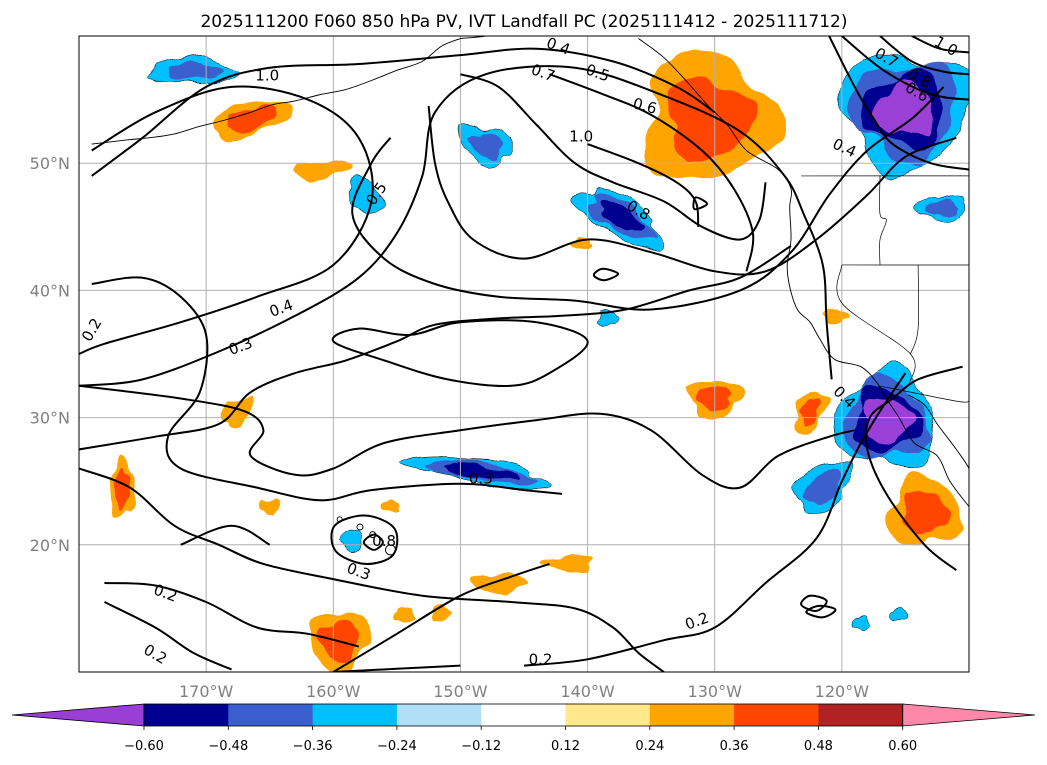  I want to click on lat-tick-label: 50°N, so click(50, 163).